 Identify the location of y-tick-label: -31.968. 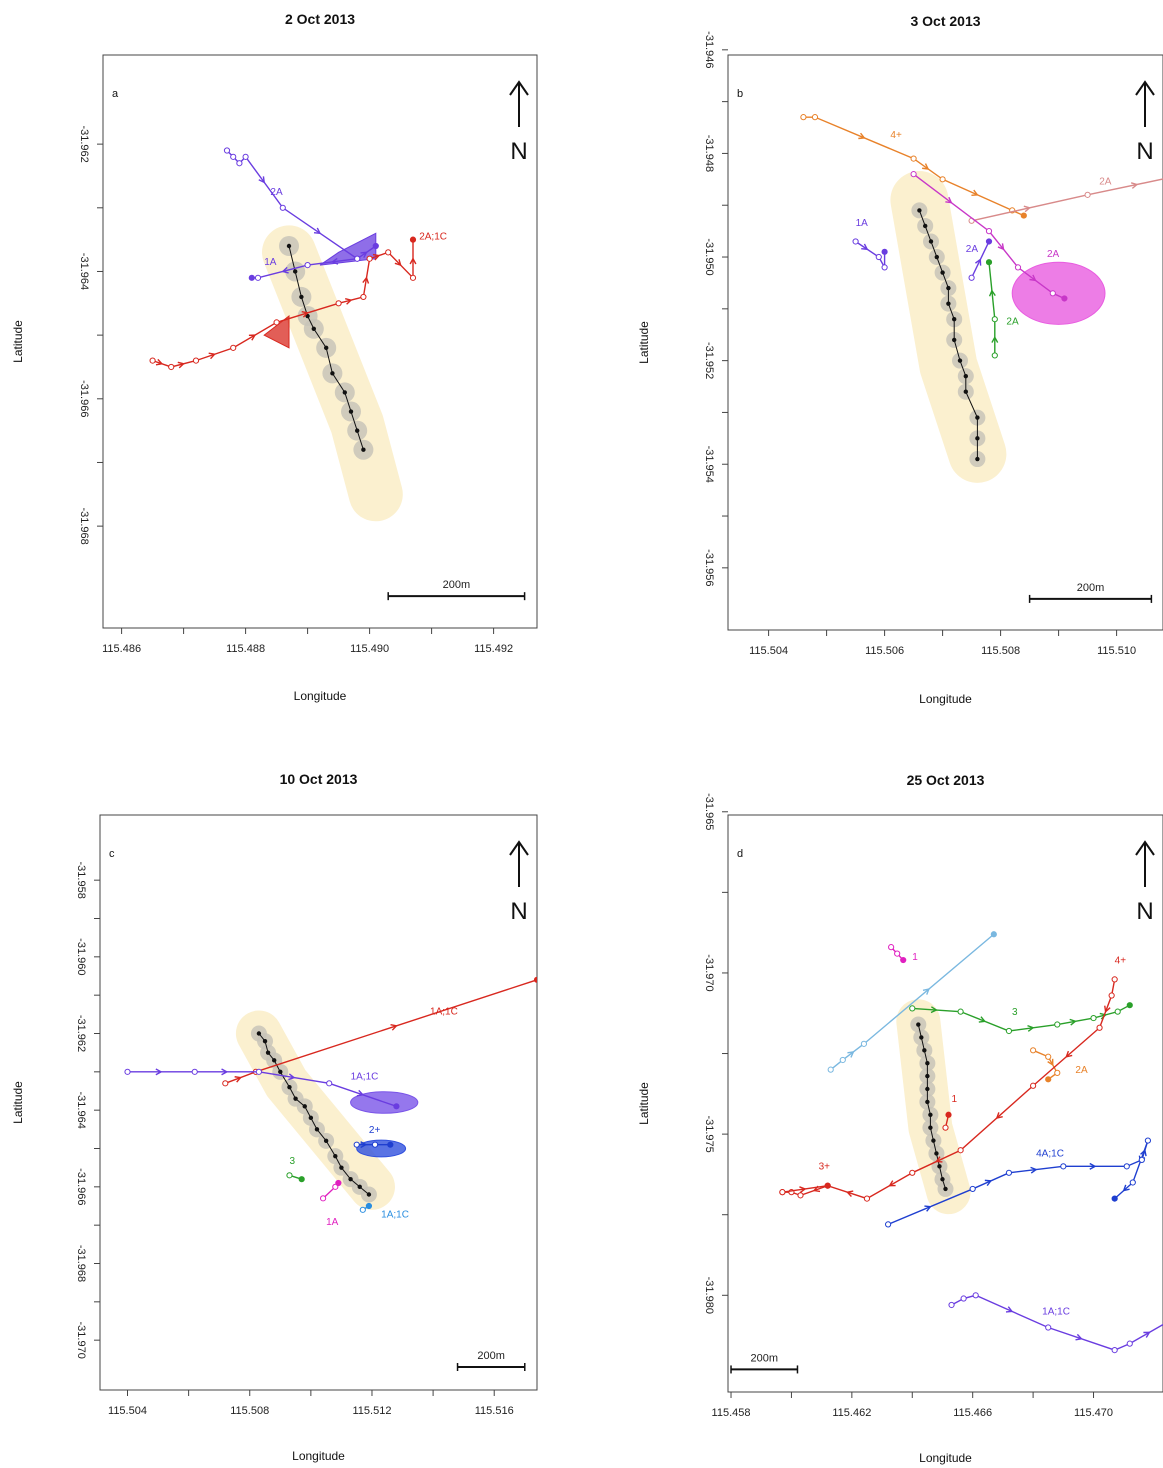
(81, 1263).